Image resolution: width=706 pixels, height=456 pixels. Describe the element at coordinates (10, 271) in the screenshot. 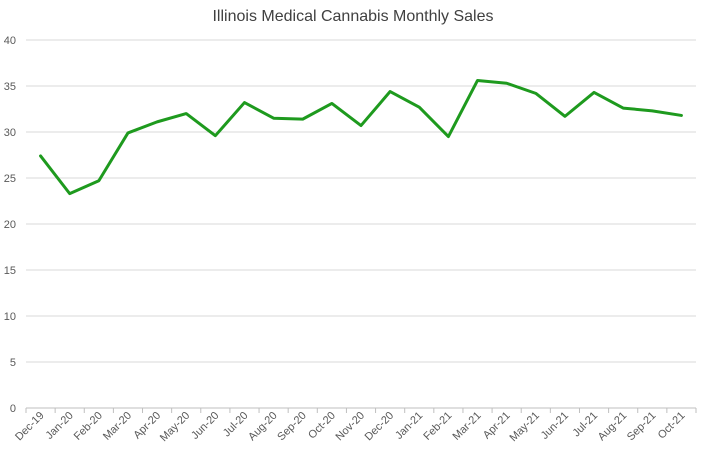

I see `y-tick-label: 15` at that location.